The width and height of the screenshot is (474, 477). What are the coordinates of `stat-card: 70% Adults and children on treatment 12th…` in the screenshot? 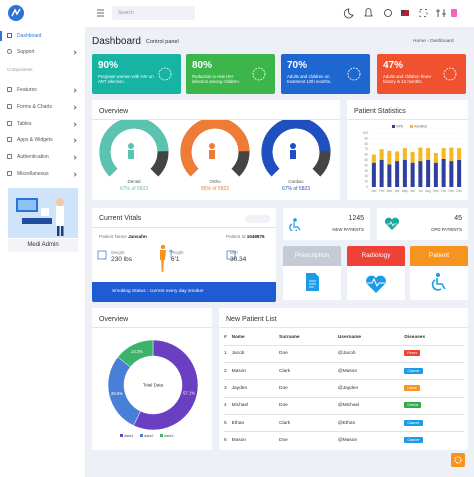 It's located at (325, 74).